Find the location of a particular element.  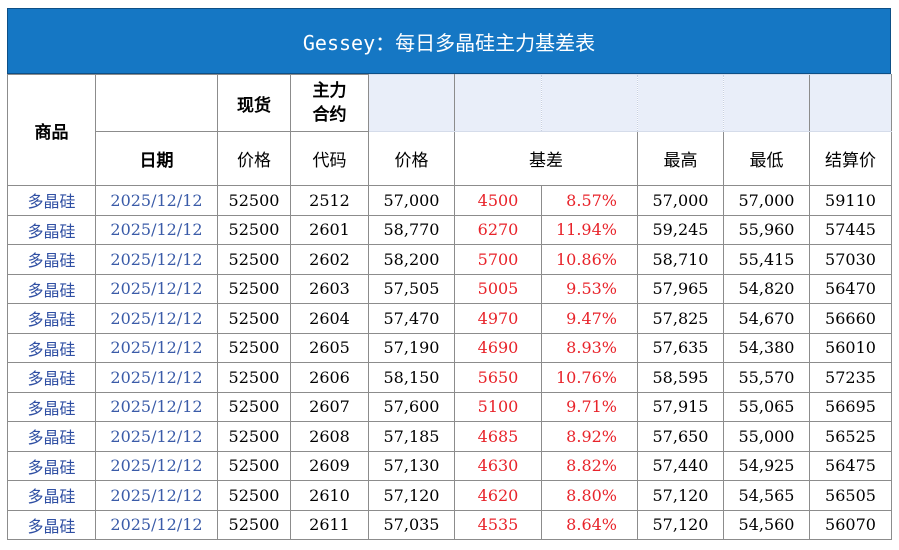

cell-settle: 56470 is located at coordinates (850, 288).